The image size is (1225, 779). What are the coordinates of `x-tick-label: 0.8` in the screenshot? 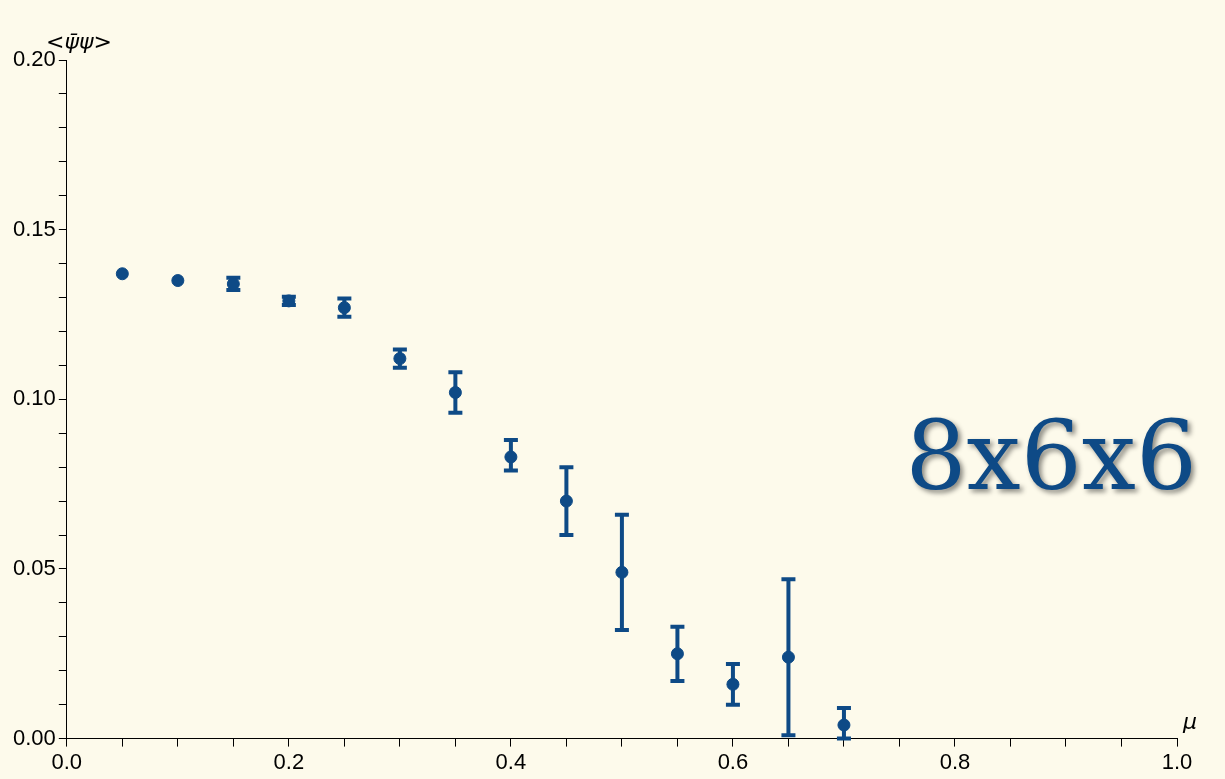 It's located at (955, 761).